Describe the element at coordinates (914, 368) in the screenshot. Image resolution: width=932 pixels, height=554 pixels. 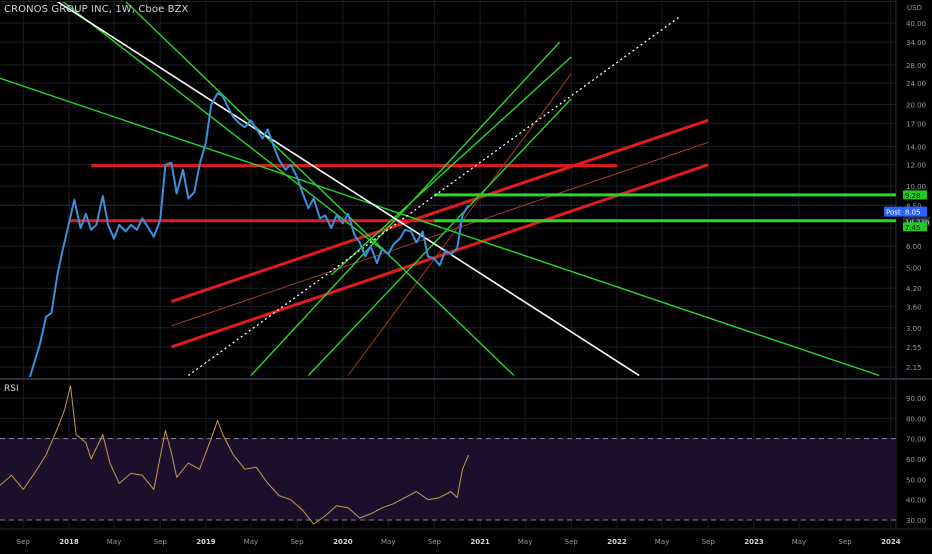
I see `y-tick-label: 2.15` at that location.